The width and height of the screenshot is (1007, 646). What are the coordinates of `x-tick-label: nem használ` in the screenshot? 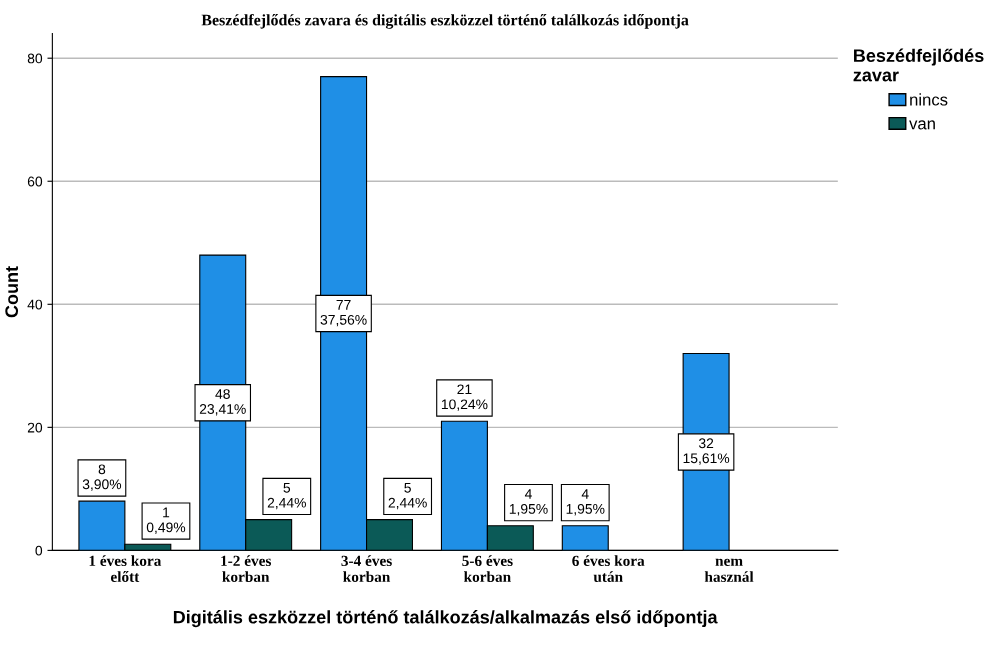 It's located at (729, 570).